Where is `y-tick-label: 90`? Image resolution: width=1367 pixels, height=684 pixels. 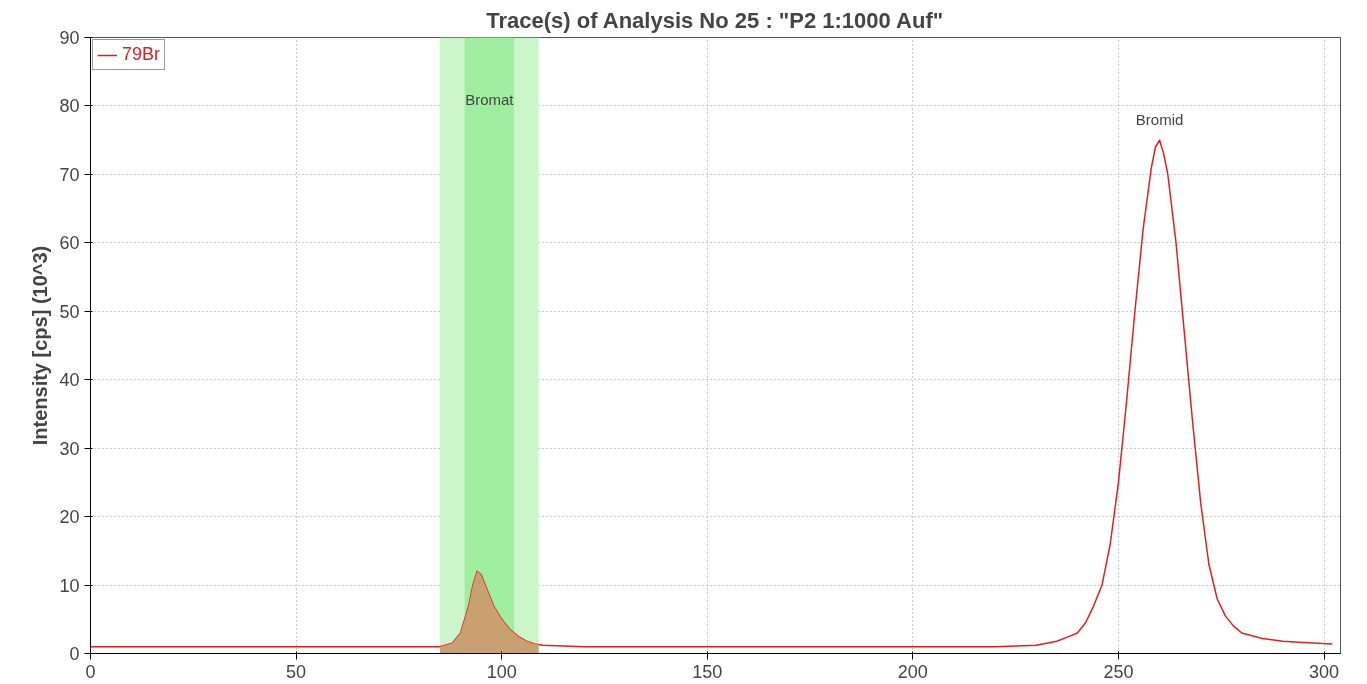
y-tick-label: 90 is located at coordinates (69, 38).